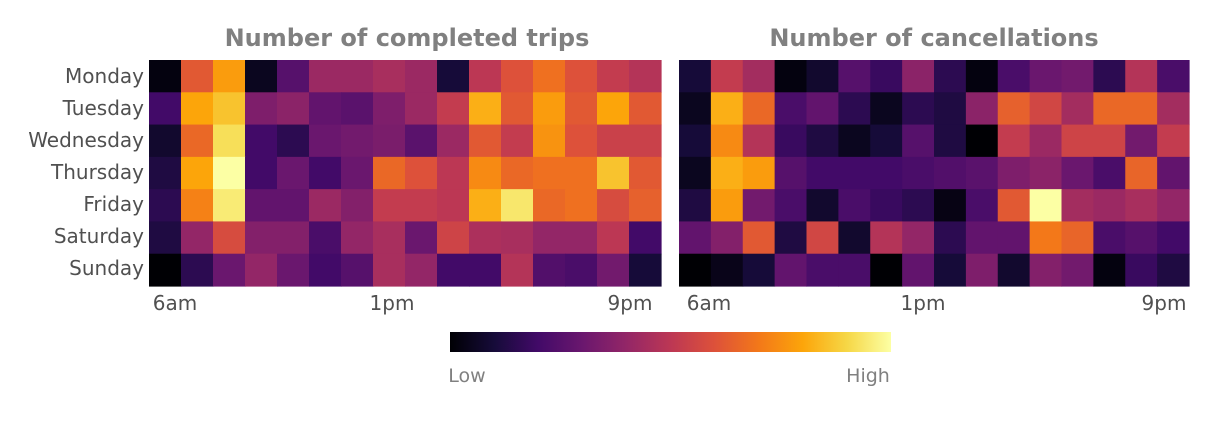 This screenshot has height=422, width=1222. What do you see at coordinates (670, 342) in the screenshot?
I see `colorbar-gradient` at bounding box center [670, 342].